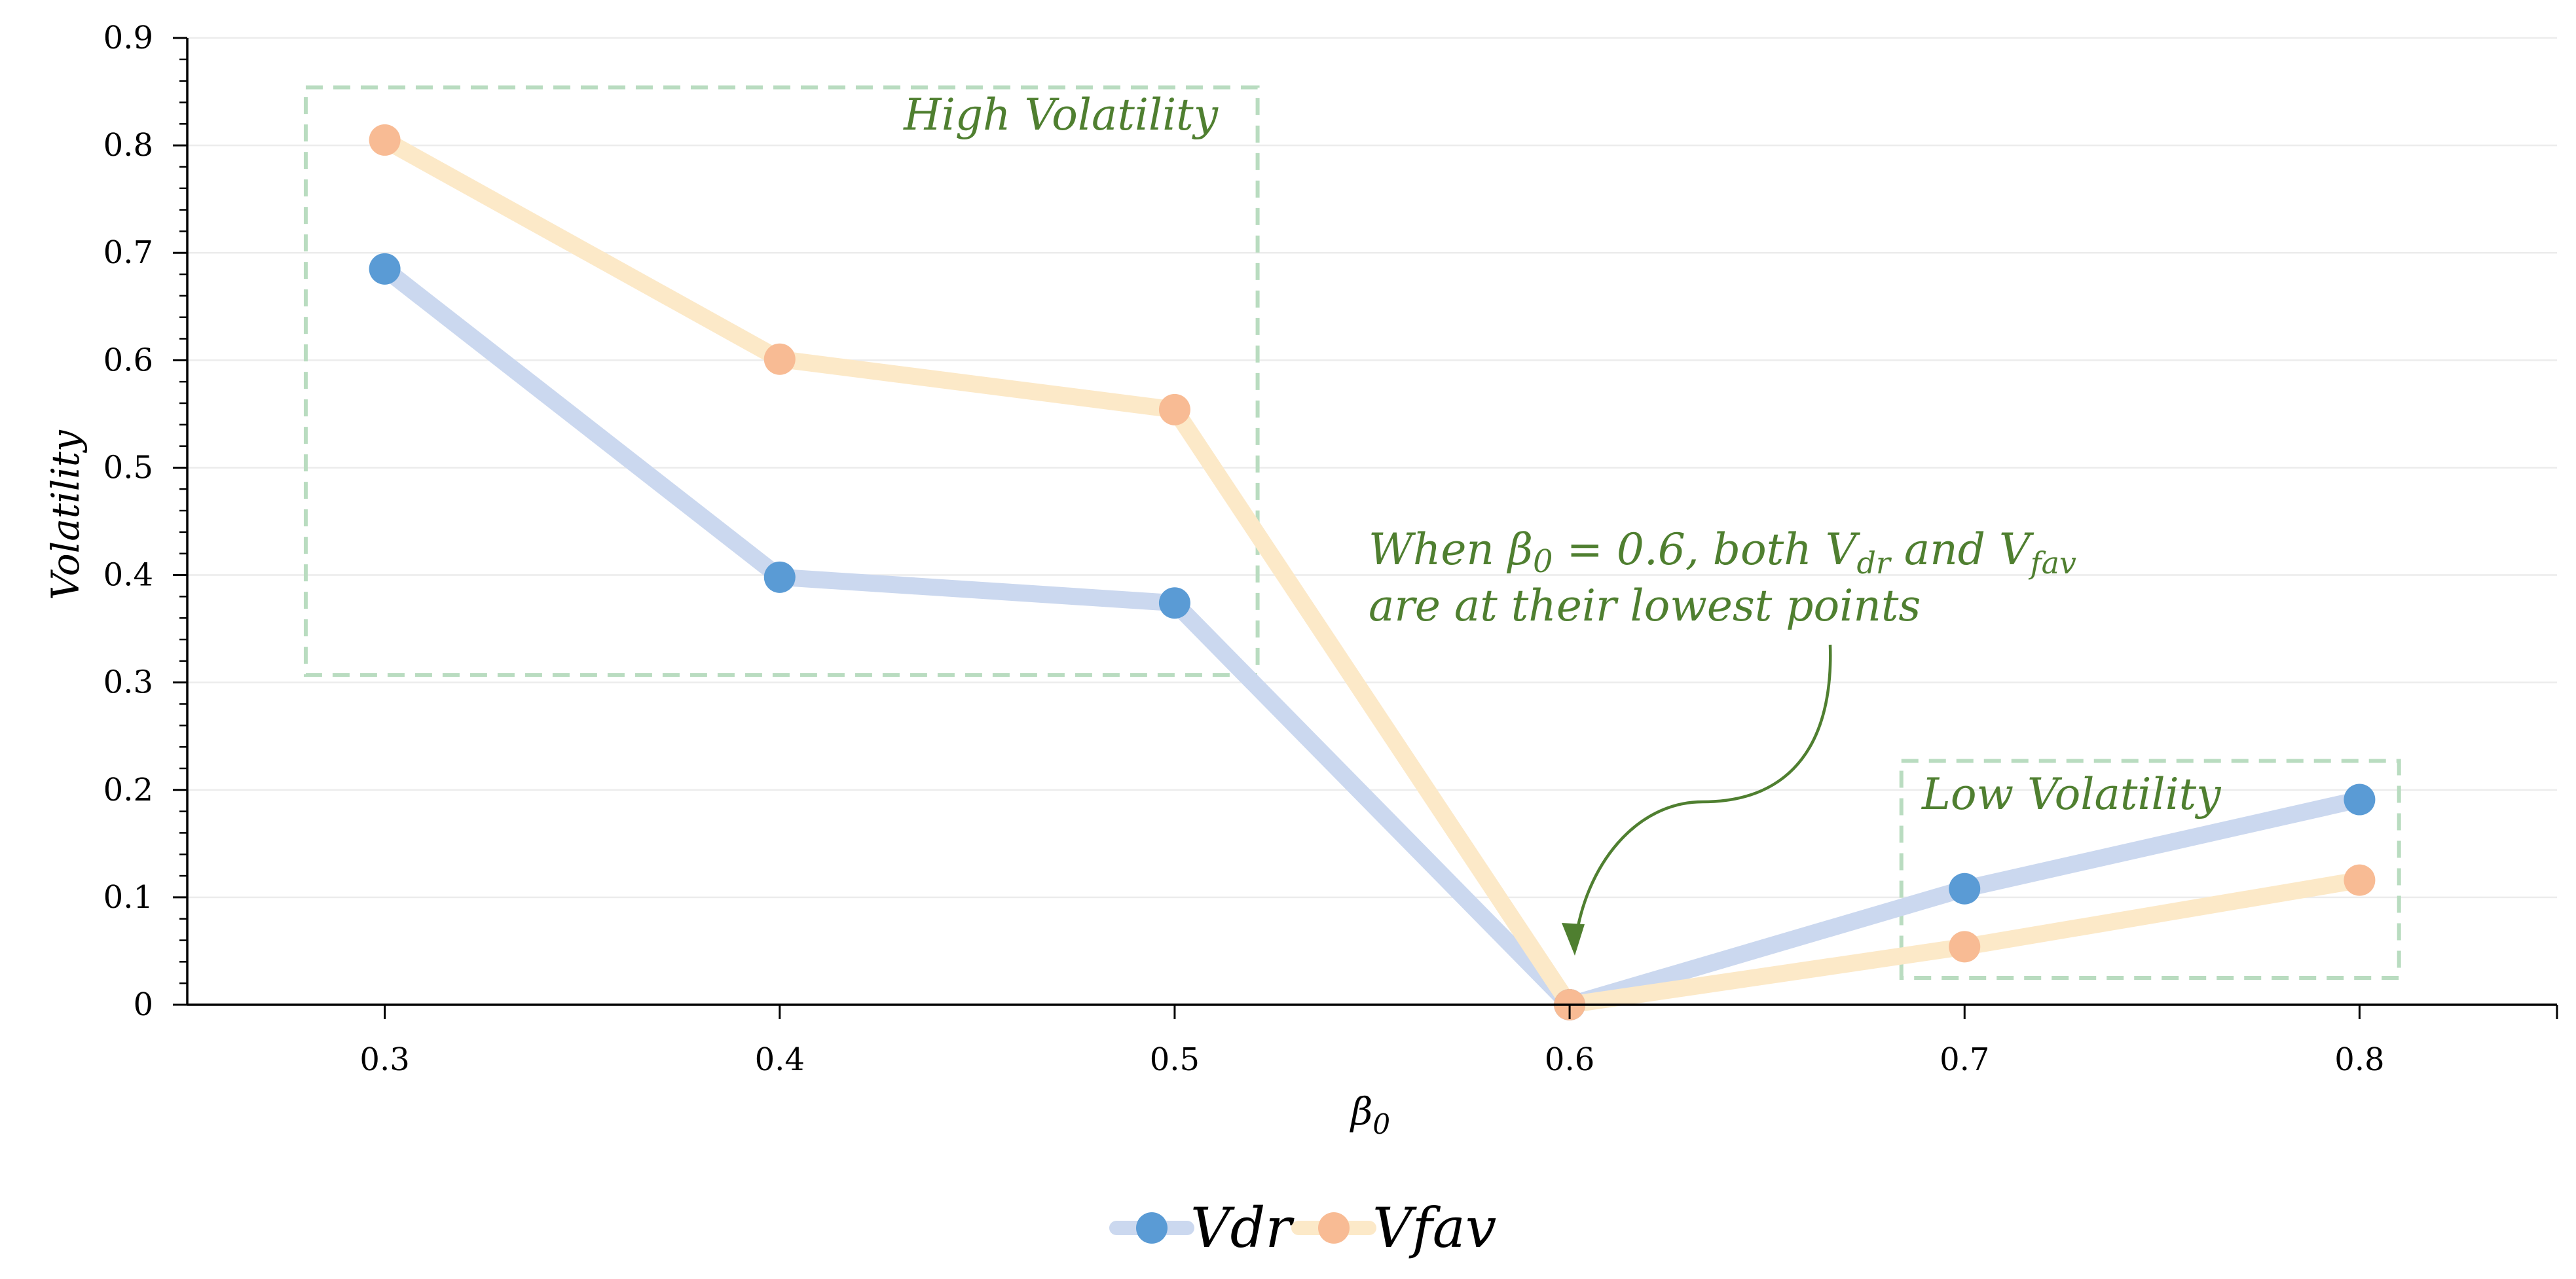 The width and height of the screenshot is (2576, 1279). What do you see at coordinates (128, 145) in the screenshot?
I see `y-tick-label: 0.8` at bounding box center [128, 145].